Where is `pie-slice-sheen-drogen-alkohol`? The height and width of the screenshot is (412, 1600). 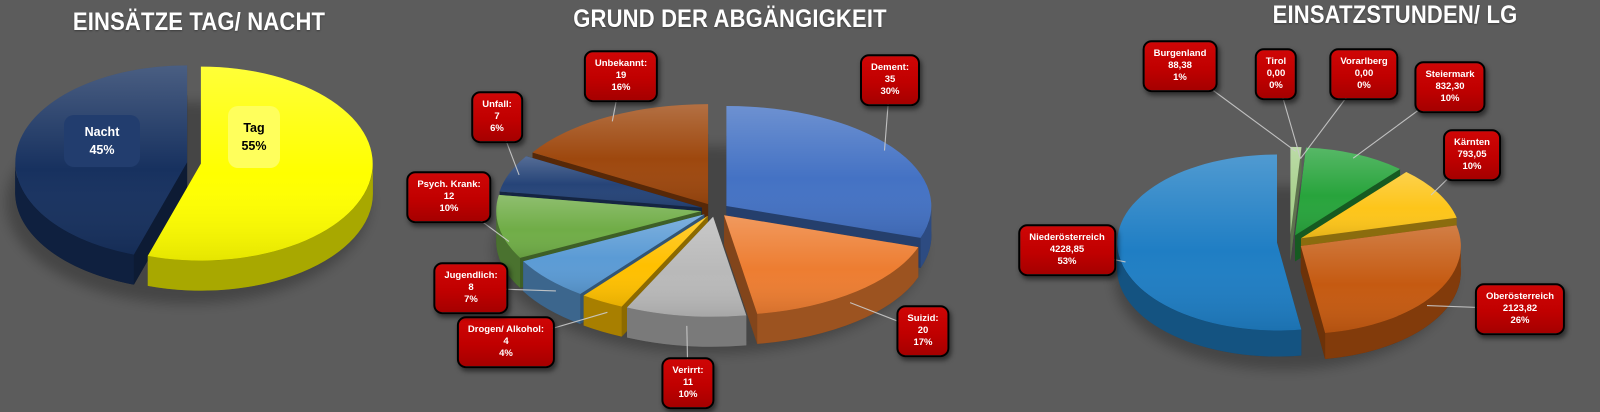 pie-slice-sheen-drogen-alkohol is located at coordinates (645, 261).